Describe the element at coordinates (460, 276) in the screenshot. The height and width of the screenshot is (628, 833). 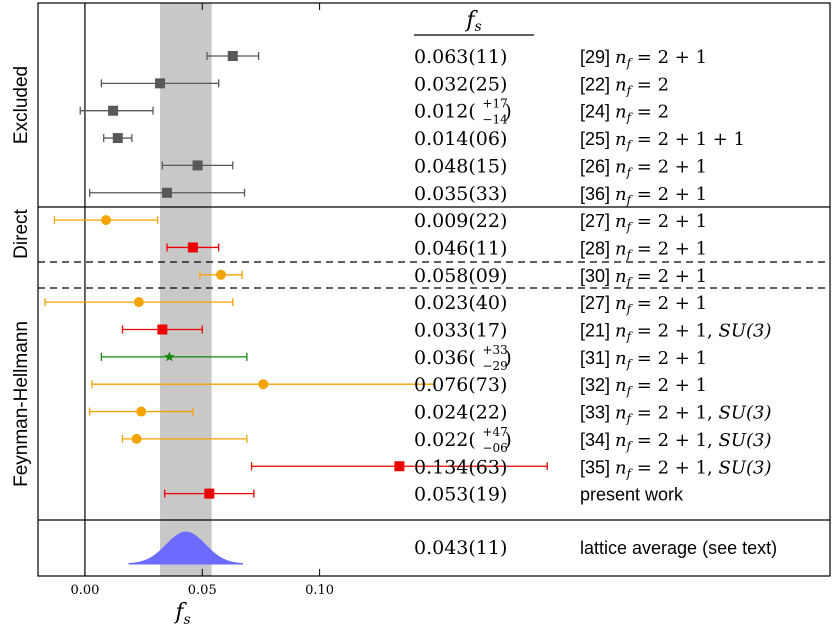
I see `value-text-8: 0.058(09)` at that location.